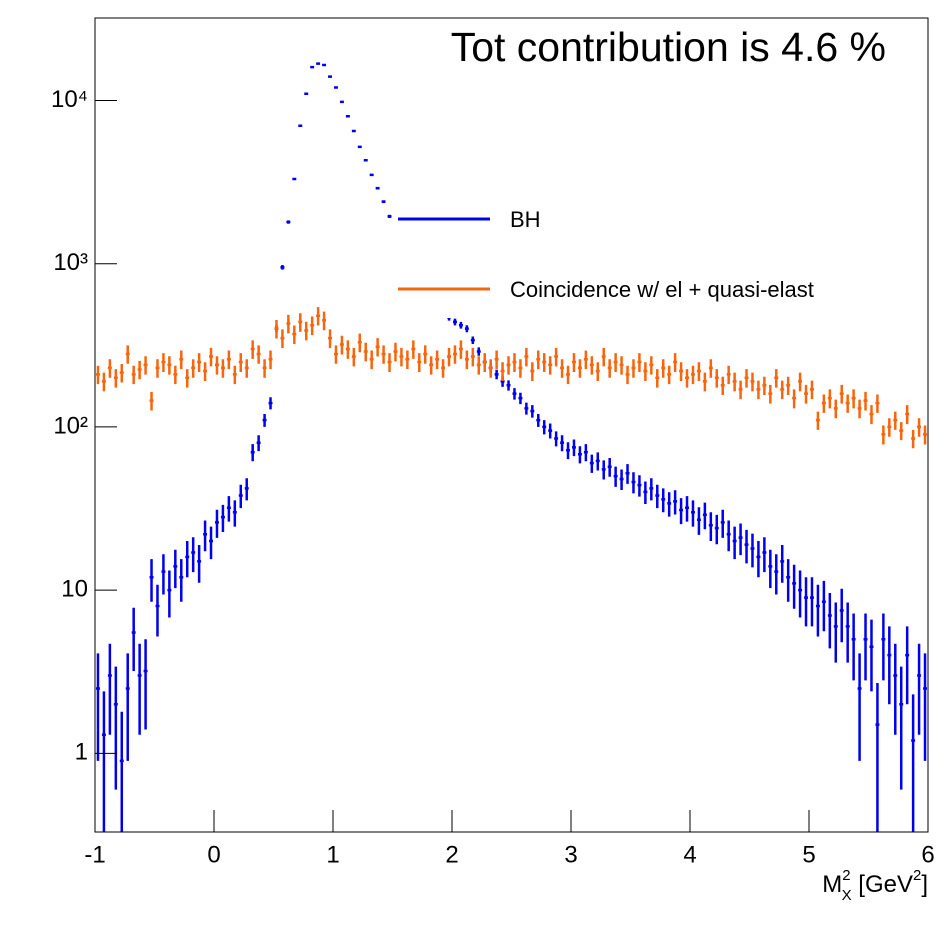  What do you see at coordinates (451, 854) in the screenshot?
I see `x-tick-label: 2` at bounding box center [451, 854].